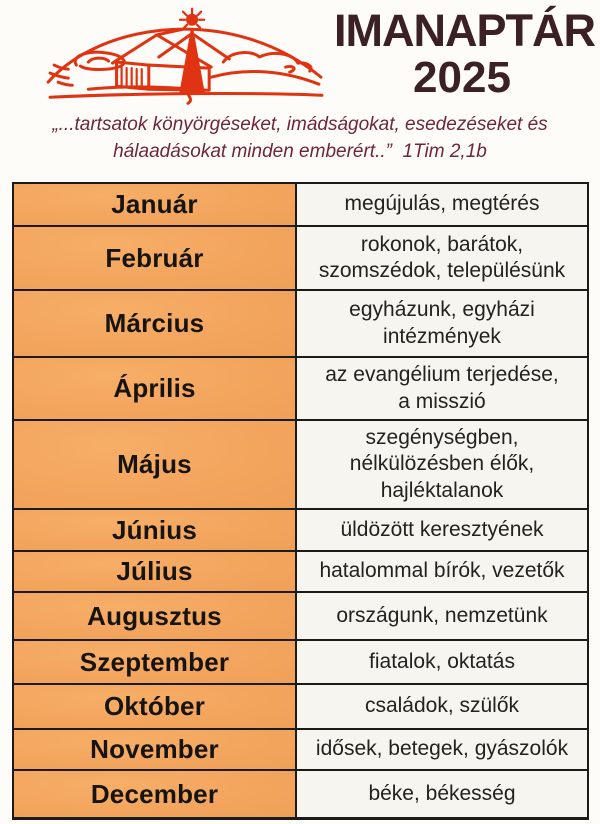  What do you see at coordinates (442, 749) in the screenshot?
I see `topic-cell: idősek, betegek, gyászolók` at bounding box center [442, 749].